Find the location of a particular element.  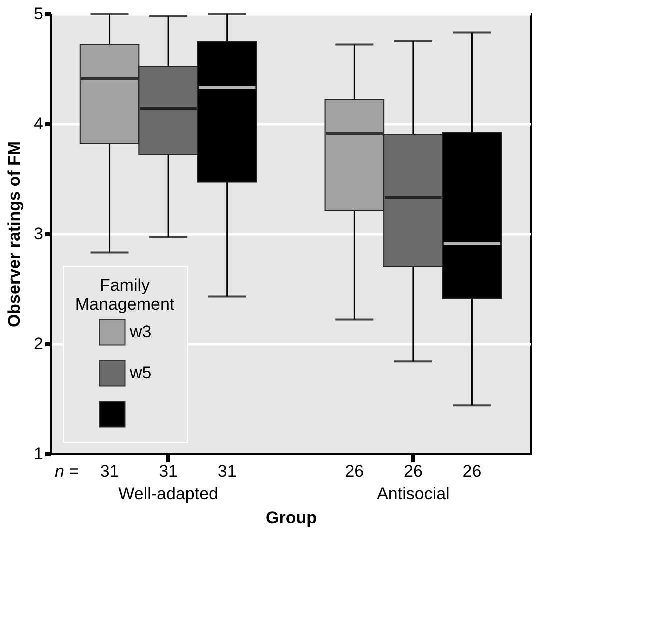

y-axis-title: Observer ratings of FM is located at coordinates (14, 234).